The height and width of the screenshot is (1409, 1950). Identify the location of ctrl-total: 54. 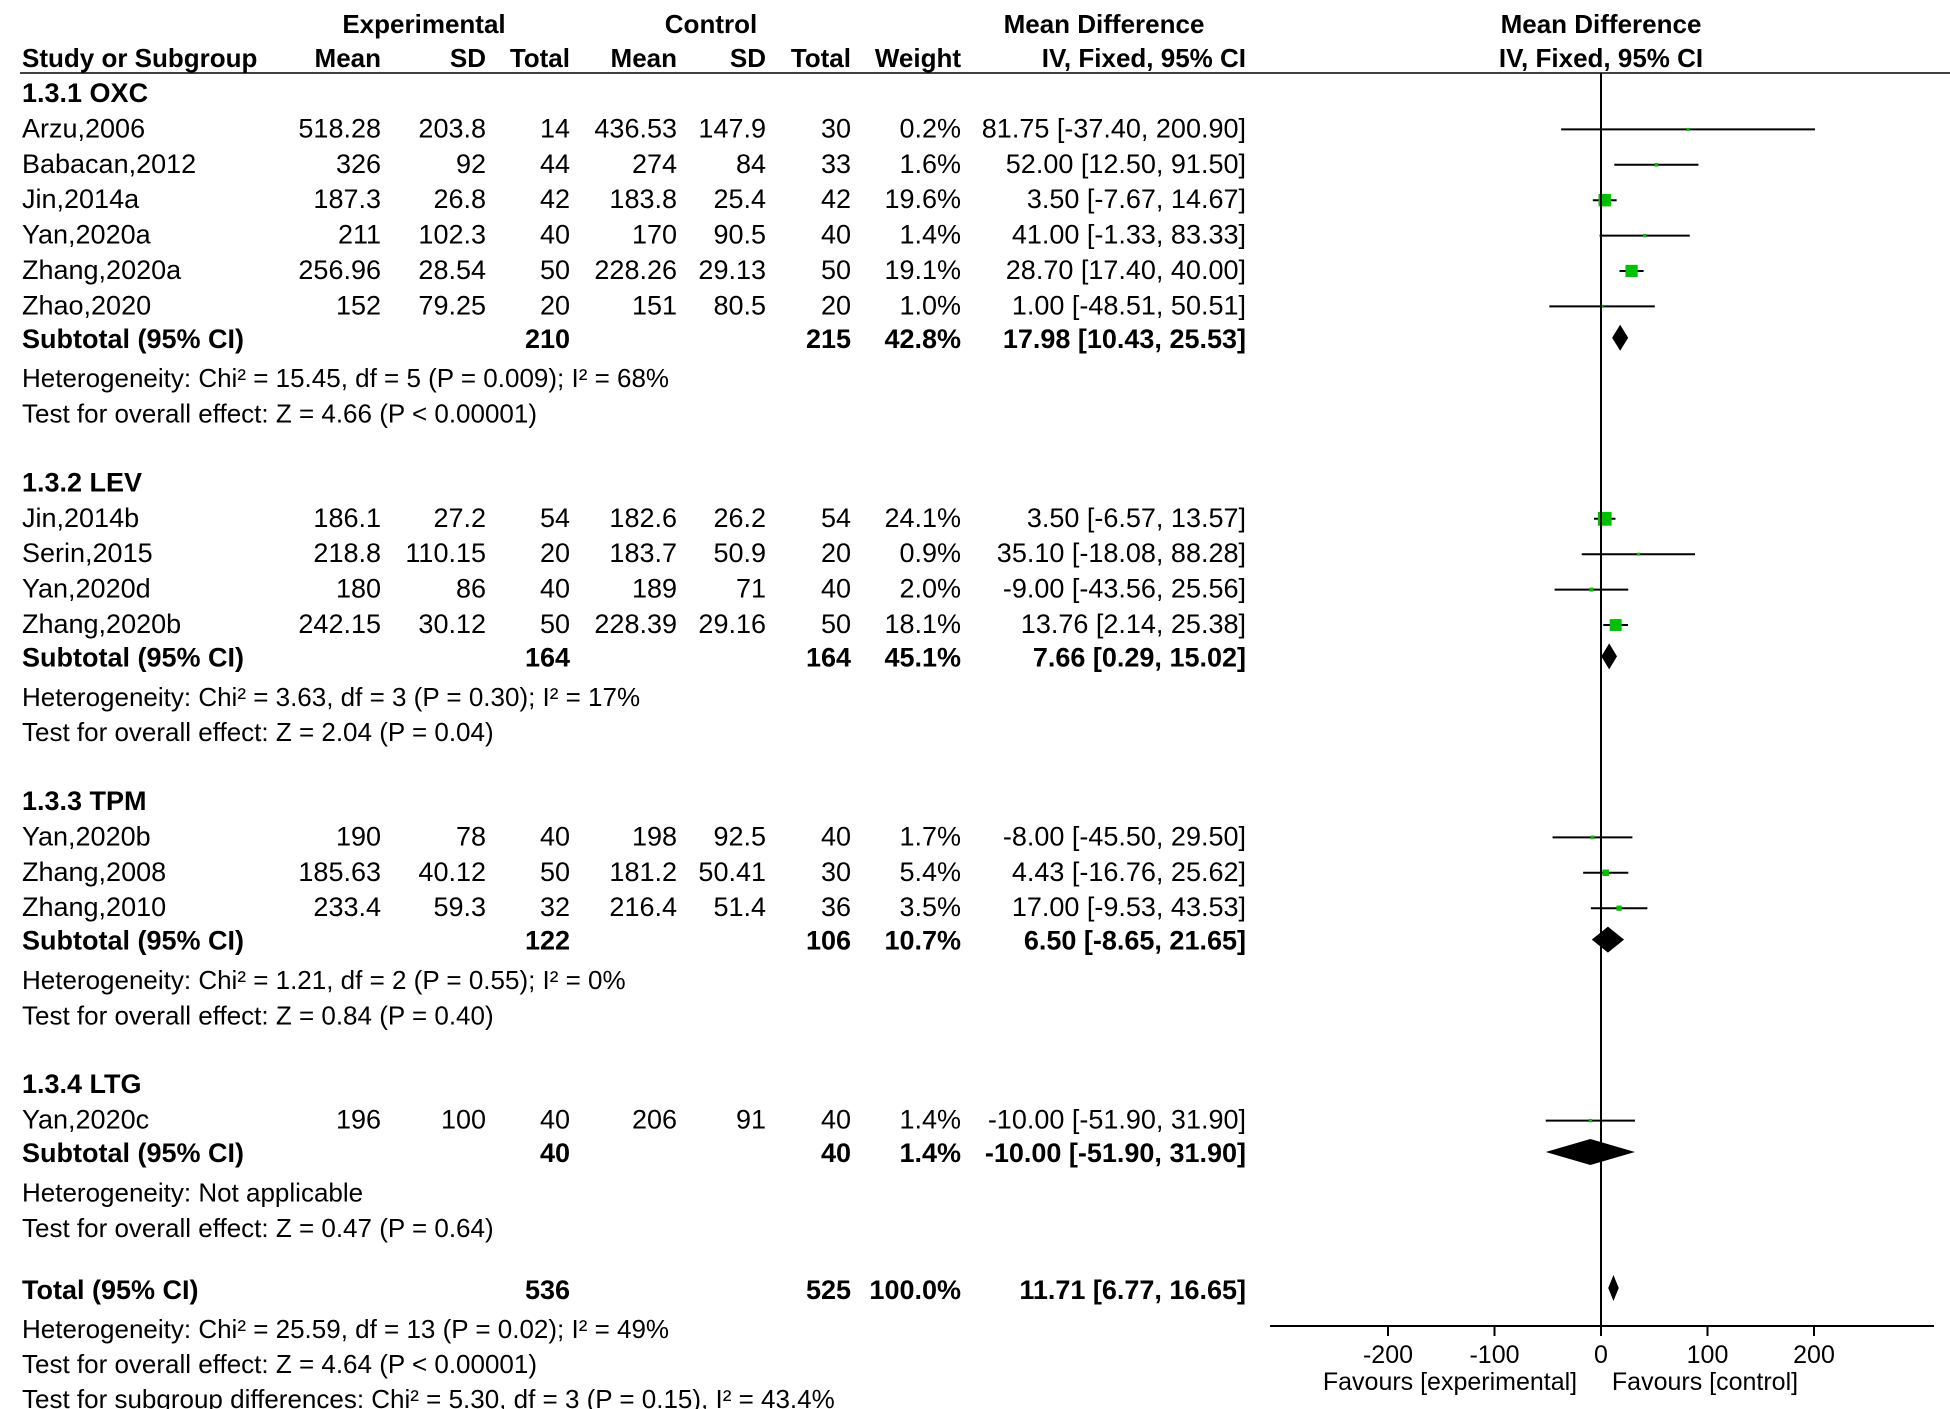
(836, 518).